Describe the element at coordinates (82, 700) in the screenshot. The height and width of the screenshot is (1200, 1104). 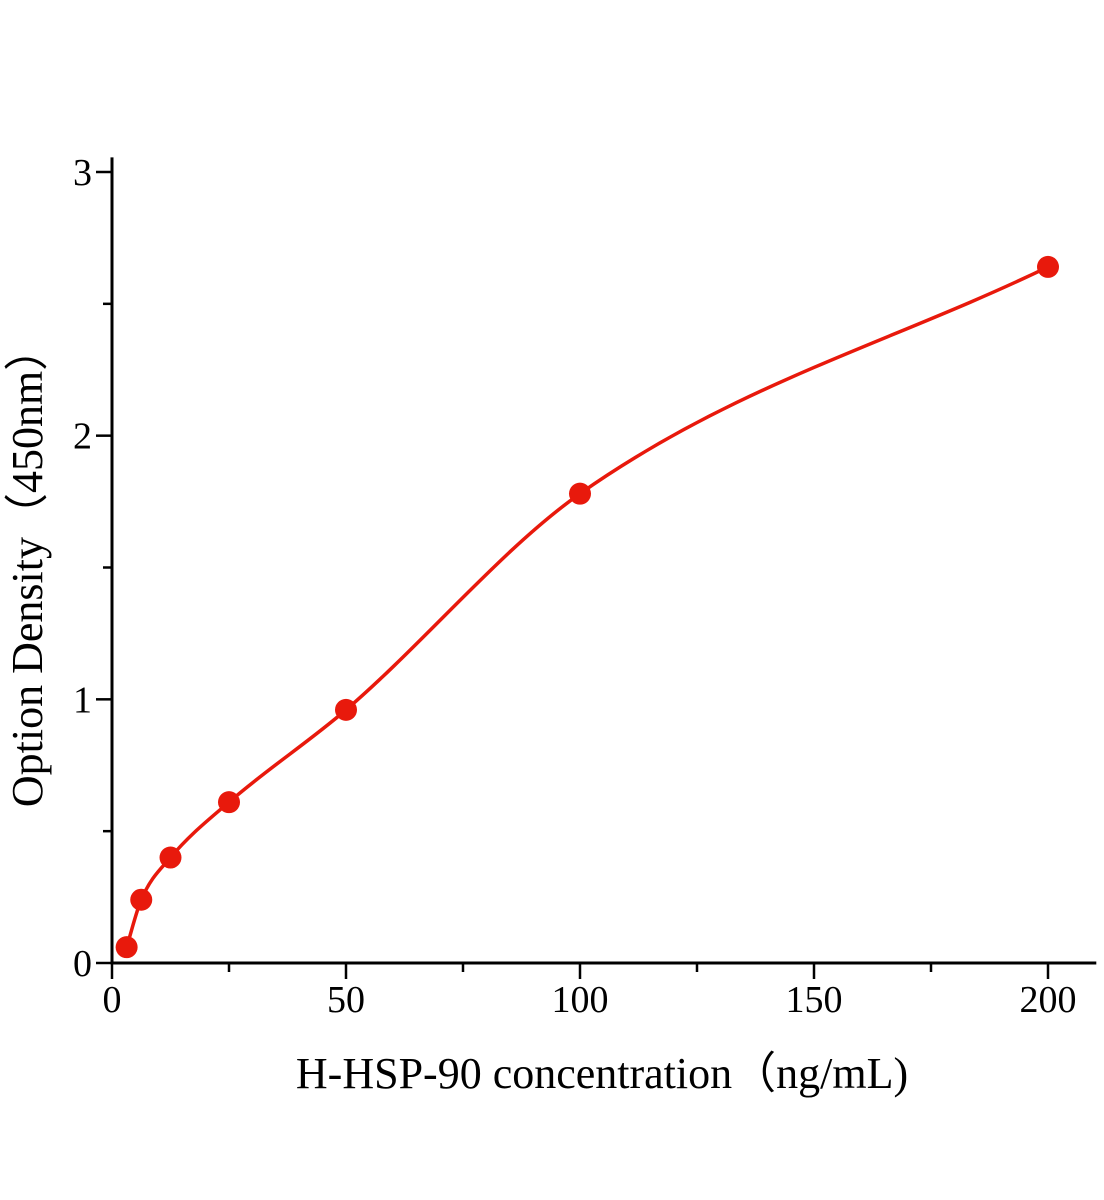
I see `y-tick-label: 1` at that location.